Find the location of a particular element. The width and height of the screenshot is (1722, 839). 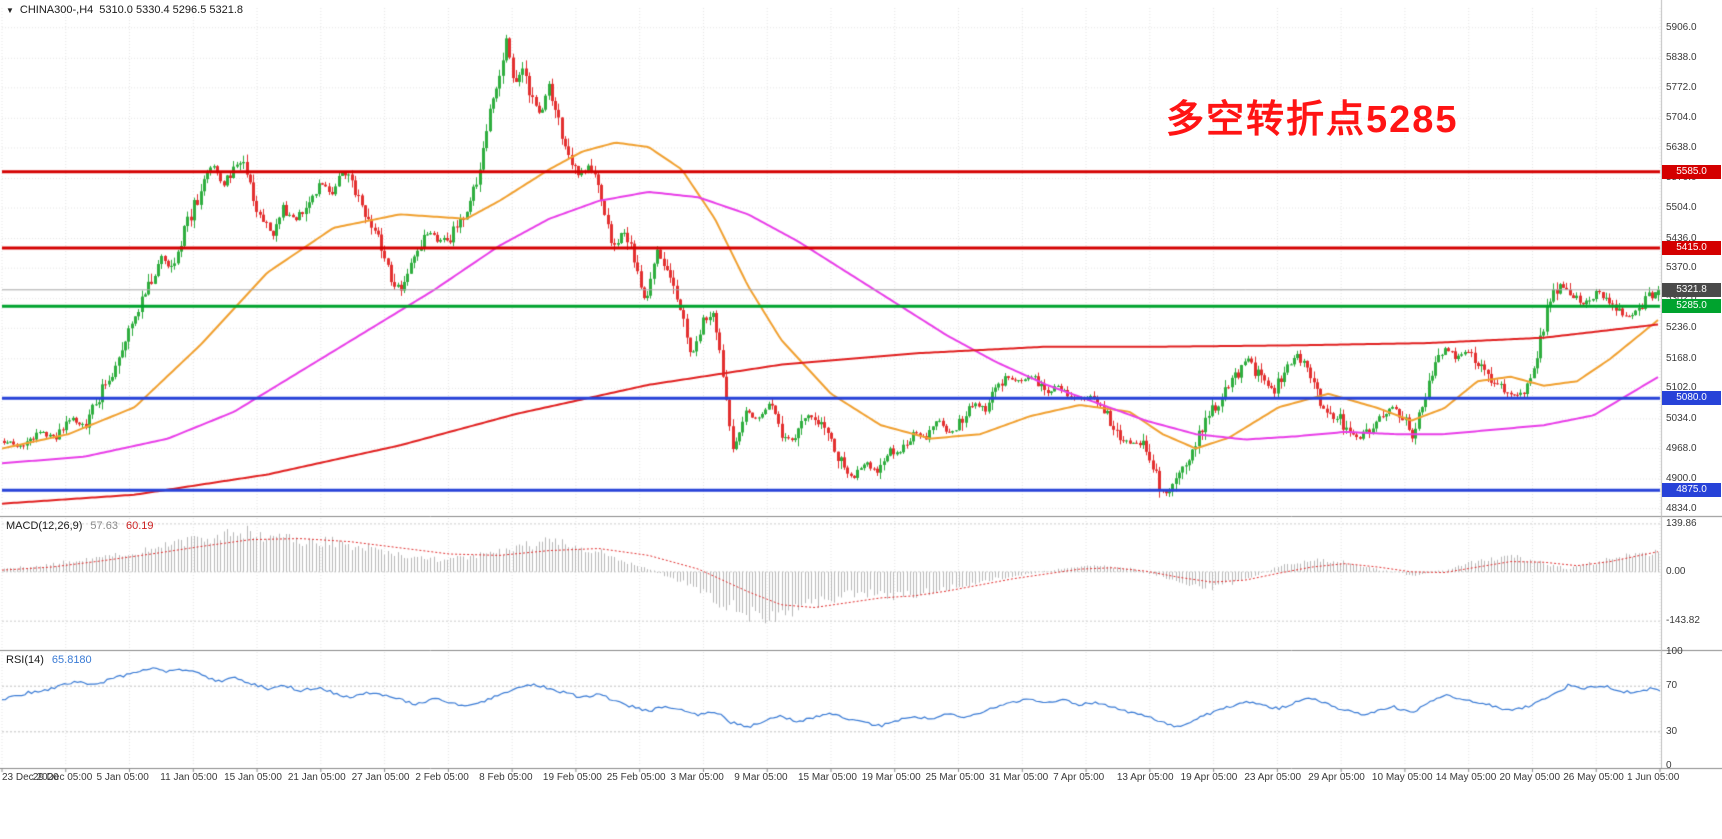

ohlc-readout: 5310.0 5330.4 5296.5 5321.8 is located at coordinates (171, 10).